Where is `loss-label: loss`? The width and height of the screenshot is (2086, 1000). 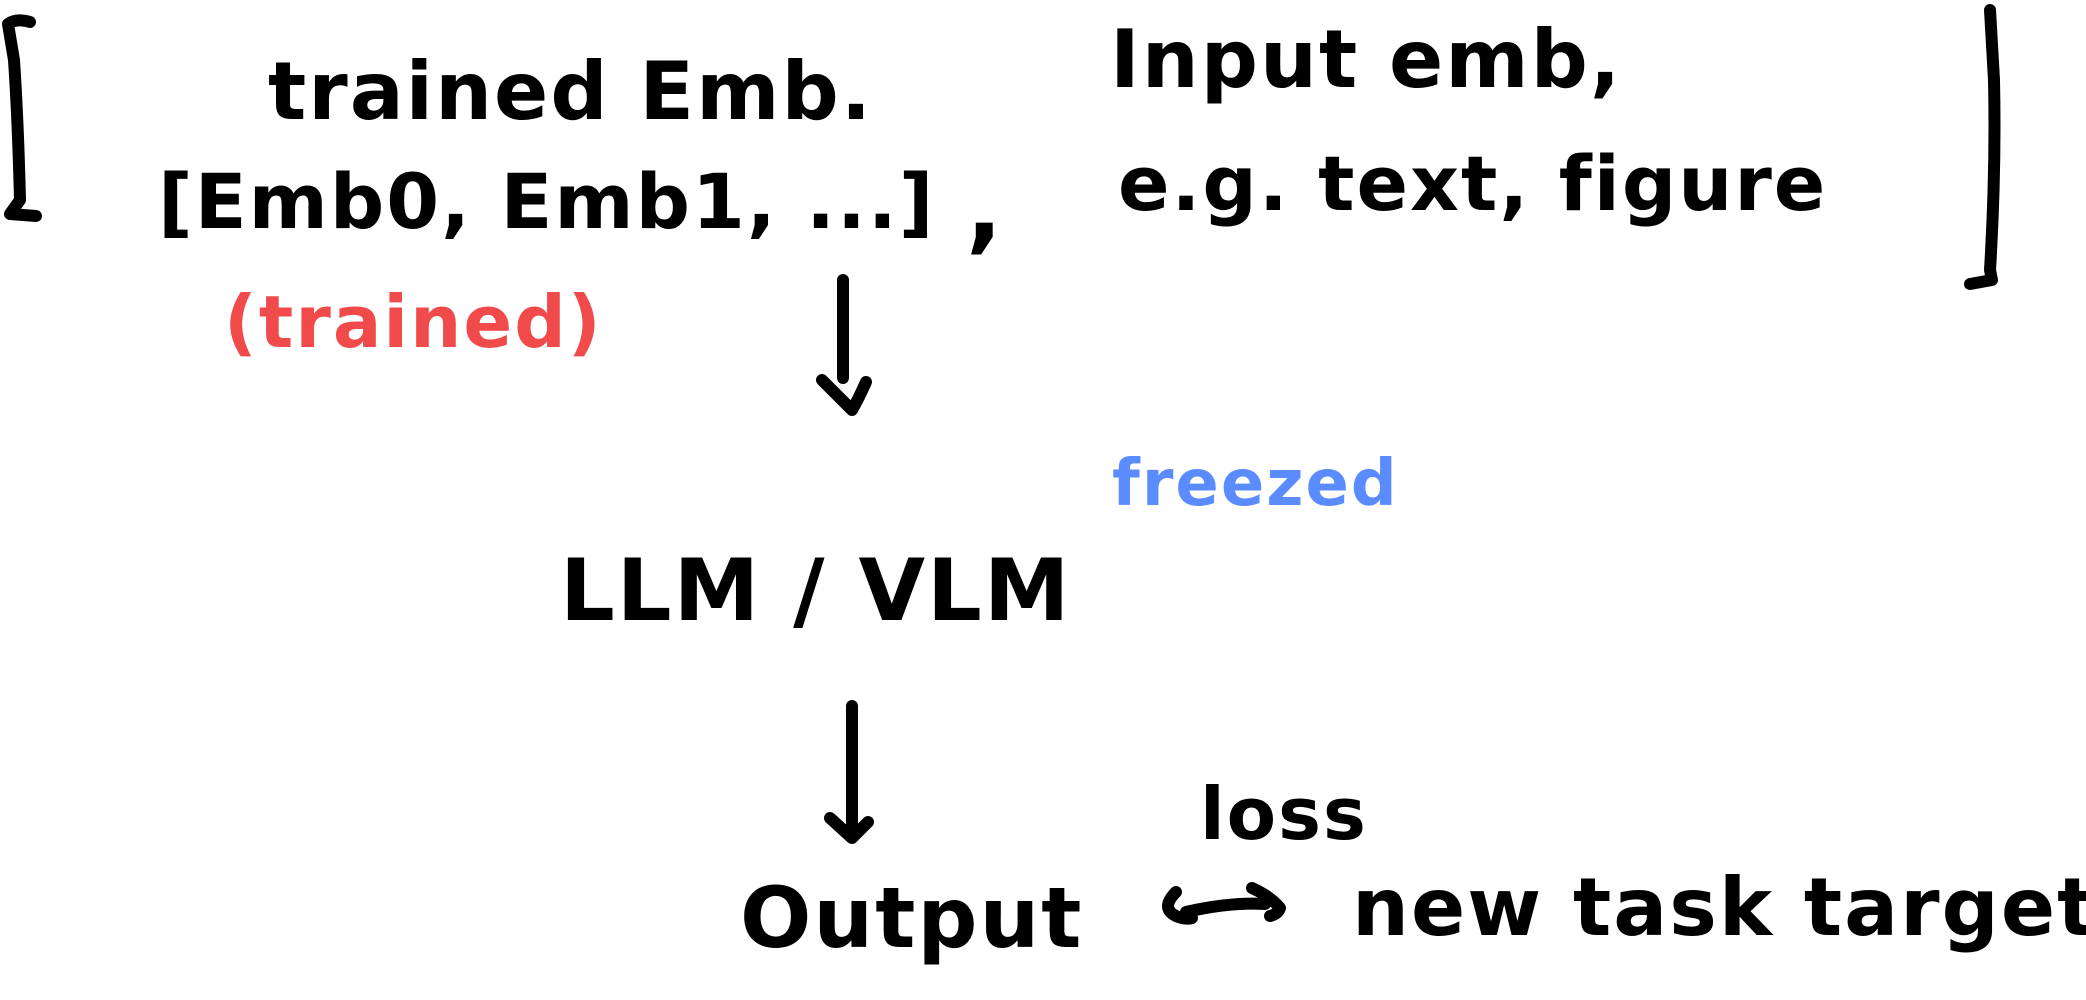 loss-label: loss is located at coordinates (1284, 814).